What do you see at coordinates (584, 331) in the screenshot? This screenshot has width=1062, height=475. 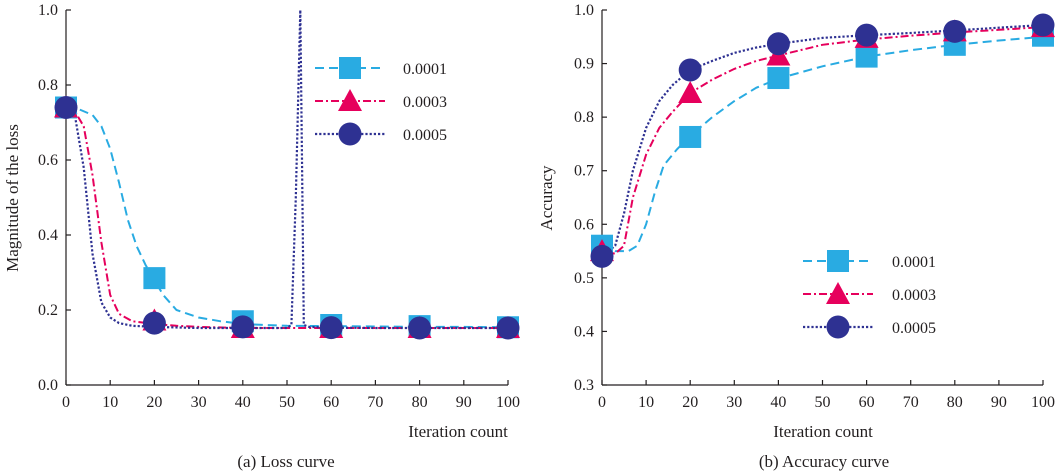 I see `accuracy-y-tick-label: 0.4` at bounding box center [584, 331].